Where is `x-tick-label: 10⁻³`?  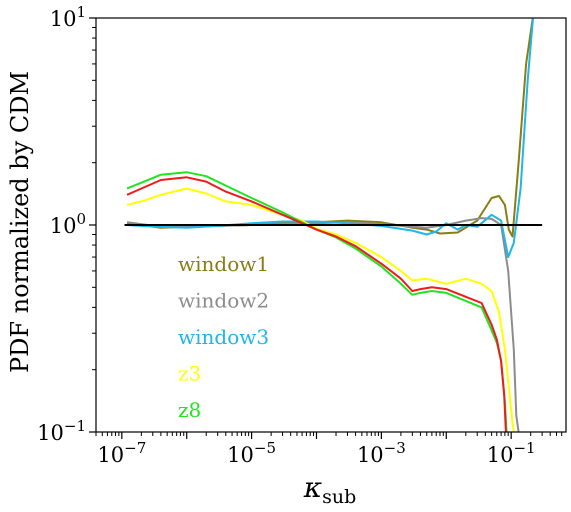 x-tick-label: 10⁻³ is located at coordinates (381, 453).